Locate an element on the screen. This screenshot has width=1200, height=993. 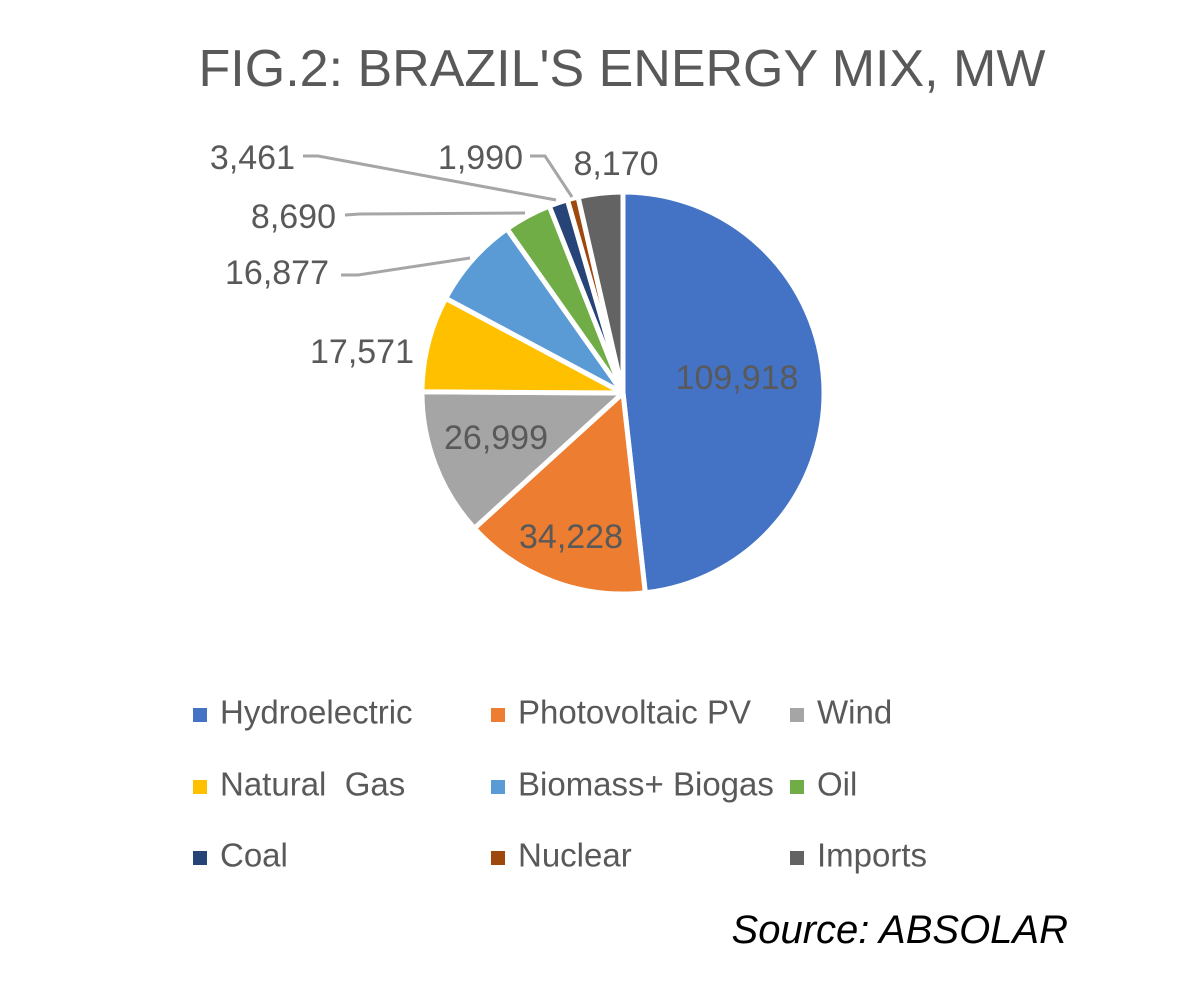
legend-label: Nuclear is located at coordinates (575, 855).